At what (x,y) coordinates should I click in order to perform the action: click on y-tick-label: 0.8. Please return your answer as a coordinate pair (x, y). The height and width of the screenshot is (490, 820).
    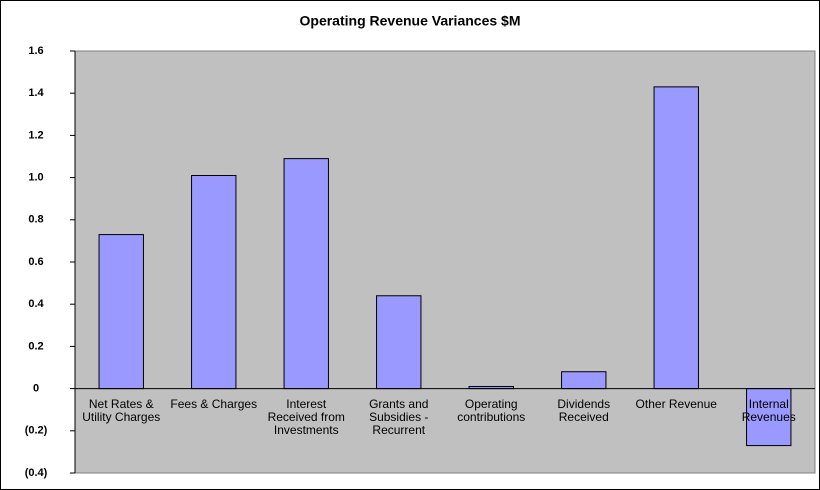
    Looking at the image, I should click on (35, 220).